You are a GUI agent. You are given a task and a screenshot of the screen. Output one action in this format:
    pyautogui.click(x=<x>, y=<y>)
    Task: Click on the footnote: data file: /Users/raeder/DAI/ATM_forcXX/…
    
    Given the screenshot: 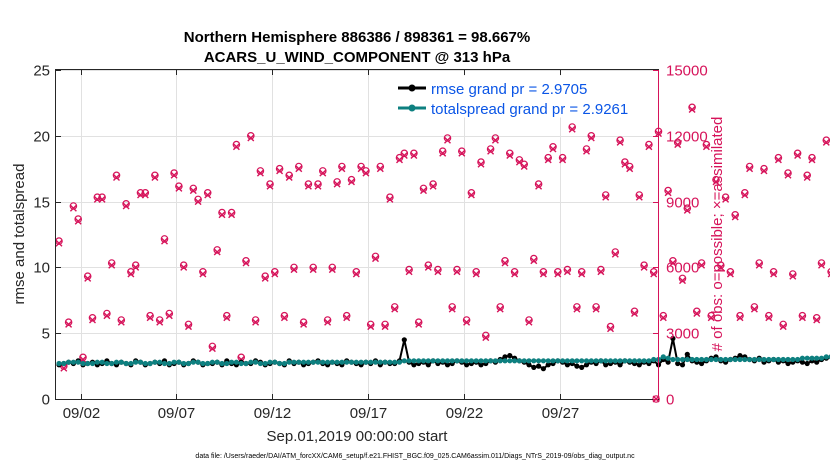 What is the action you would take?
    pyautogui.click(x=415, y=456)
    